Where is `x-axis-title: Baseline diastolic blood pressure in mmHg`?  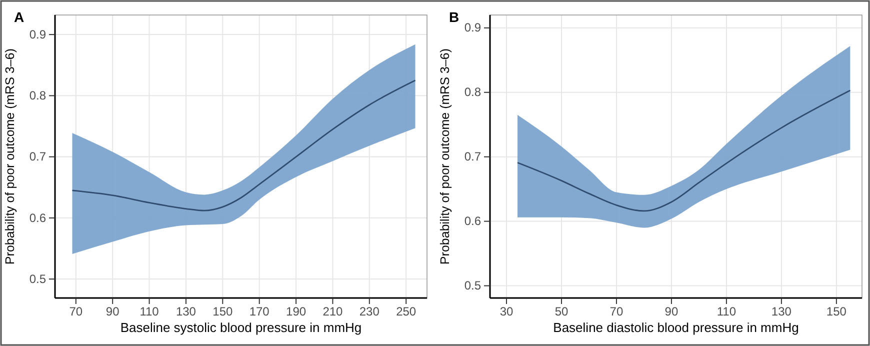 x-axis-title: Baseline diastolic blood pressure in mmHg is located at coordinates (676, 327).